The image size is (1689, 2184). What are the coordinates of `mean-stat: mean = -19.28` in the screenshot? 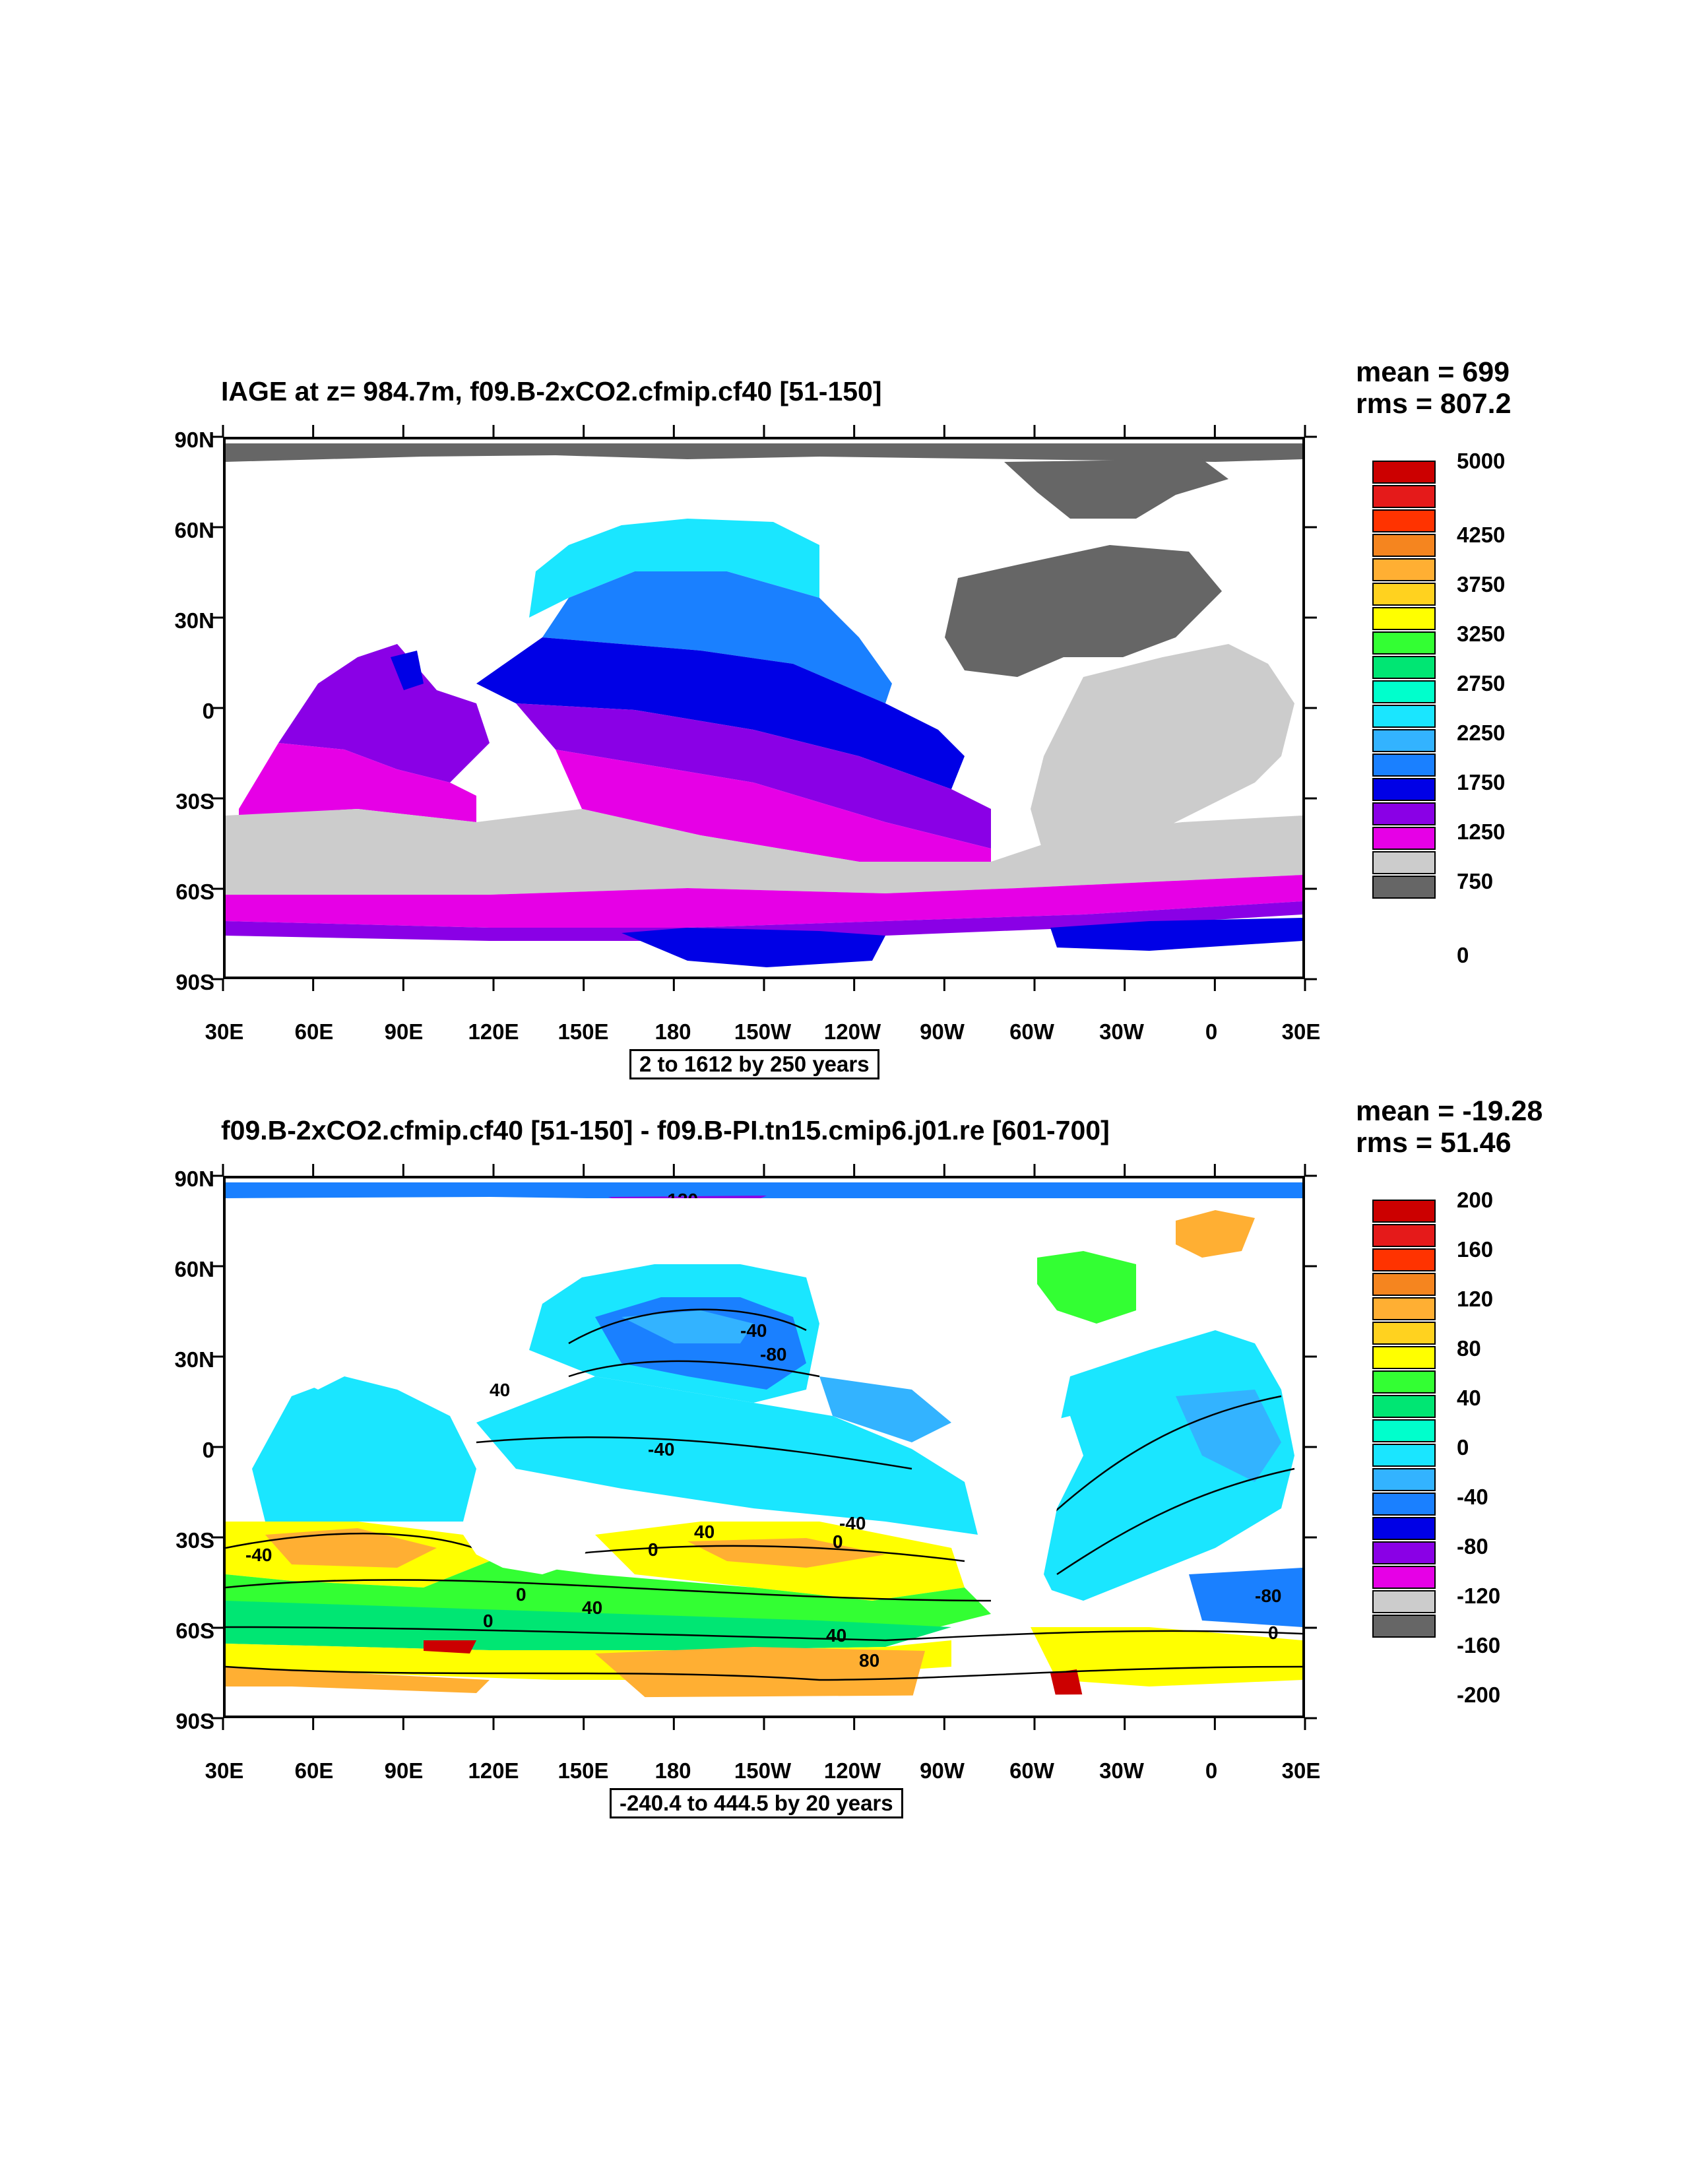 It's located at (1449, 1111).